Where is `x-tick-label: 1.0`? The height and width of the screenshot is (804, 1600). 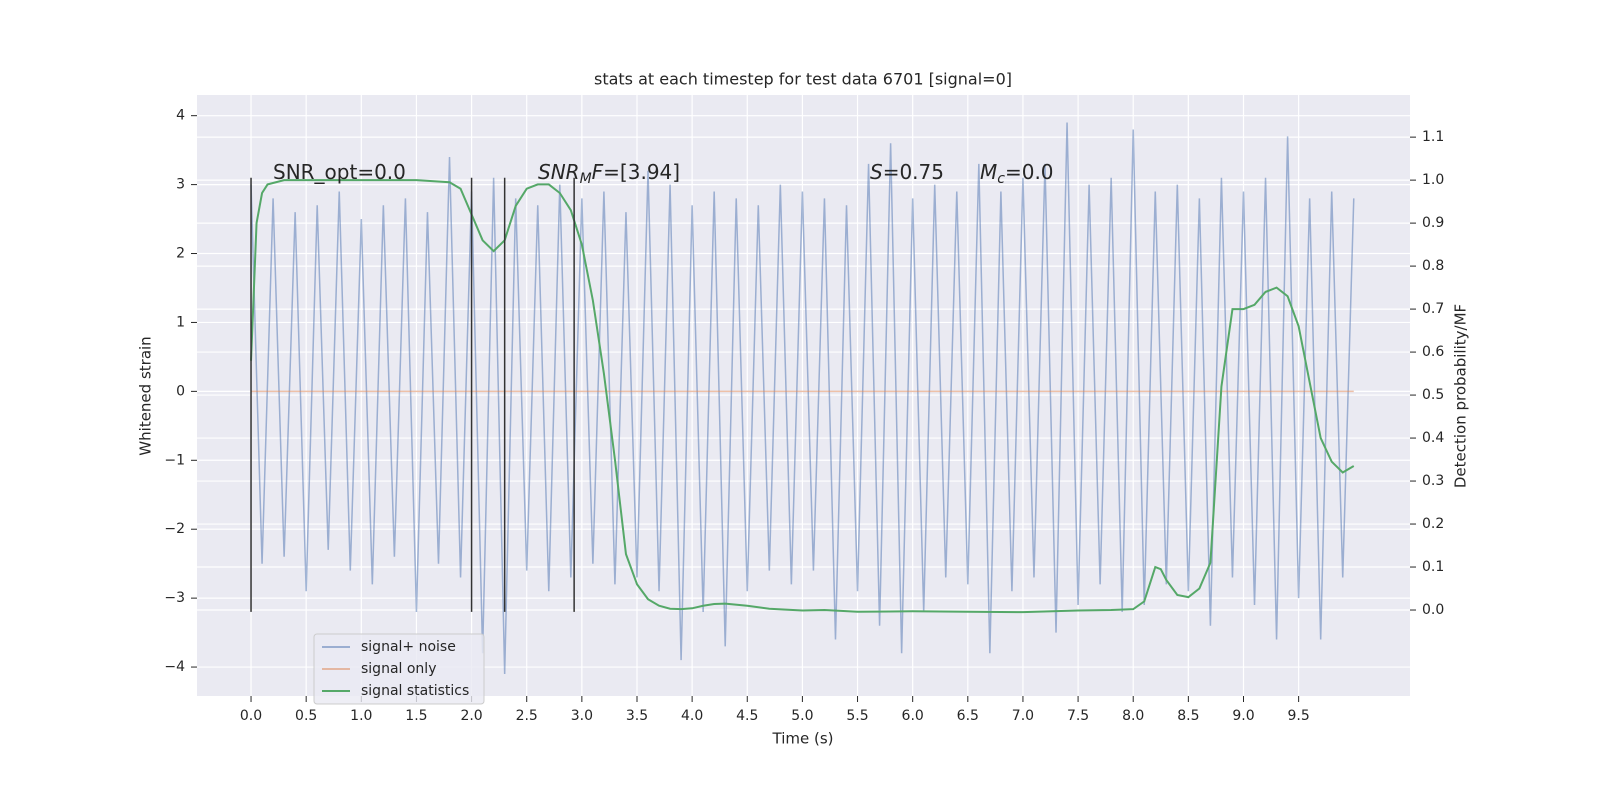
x-tick-label: 1.0 is located at coordinates (361, 716).